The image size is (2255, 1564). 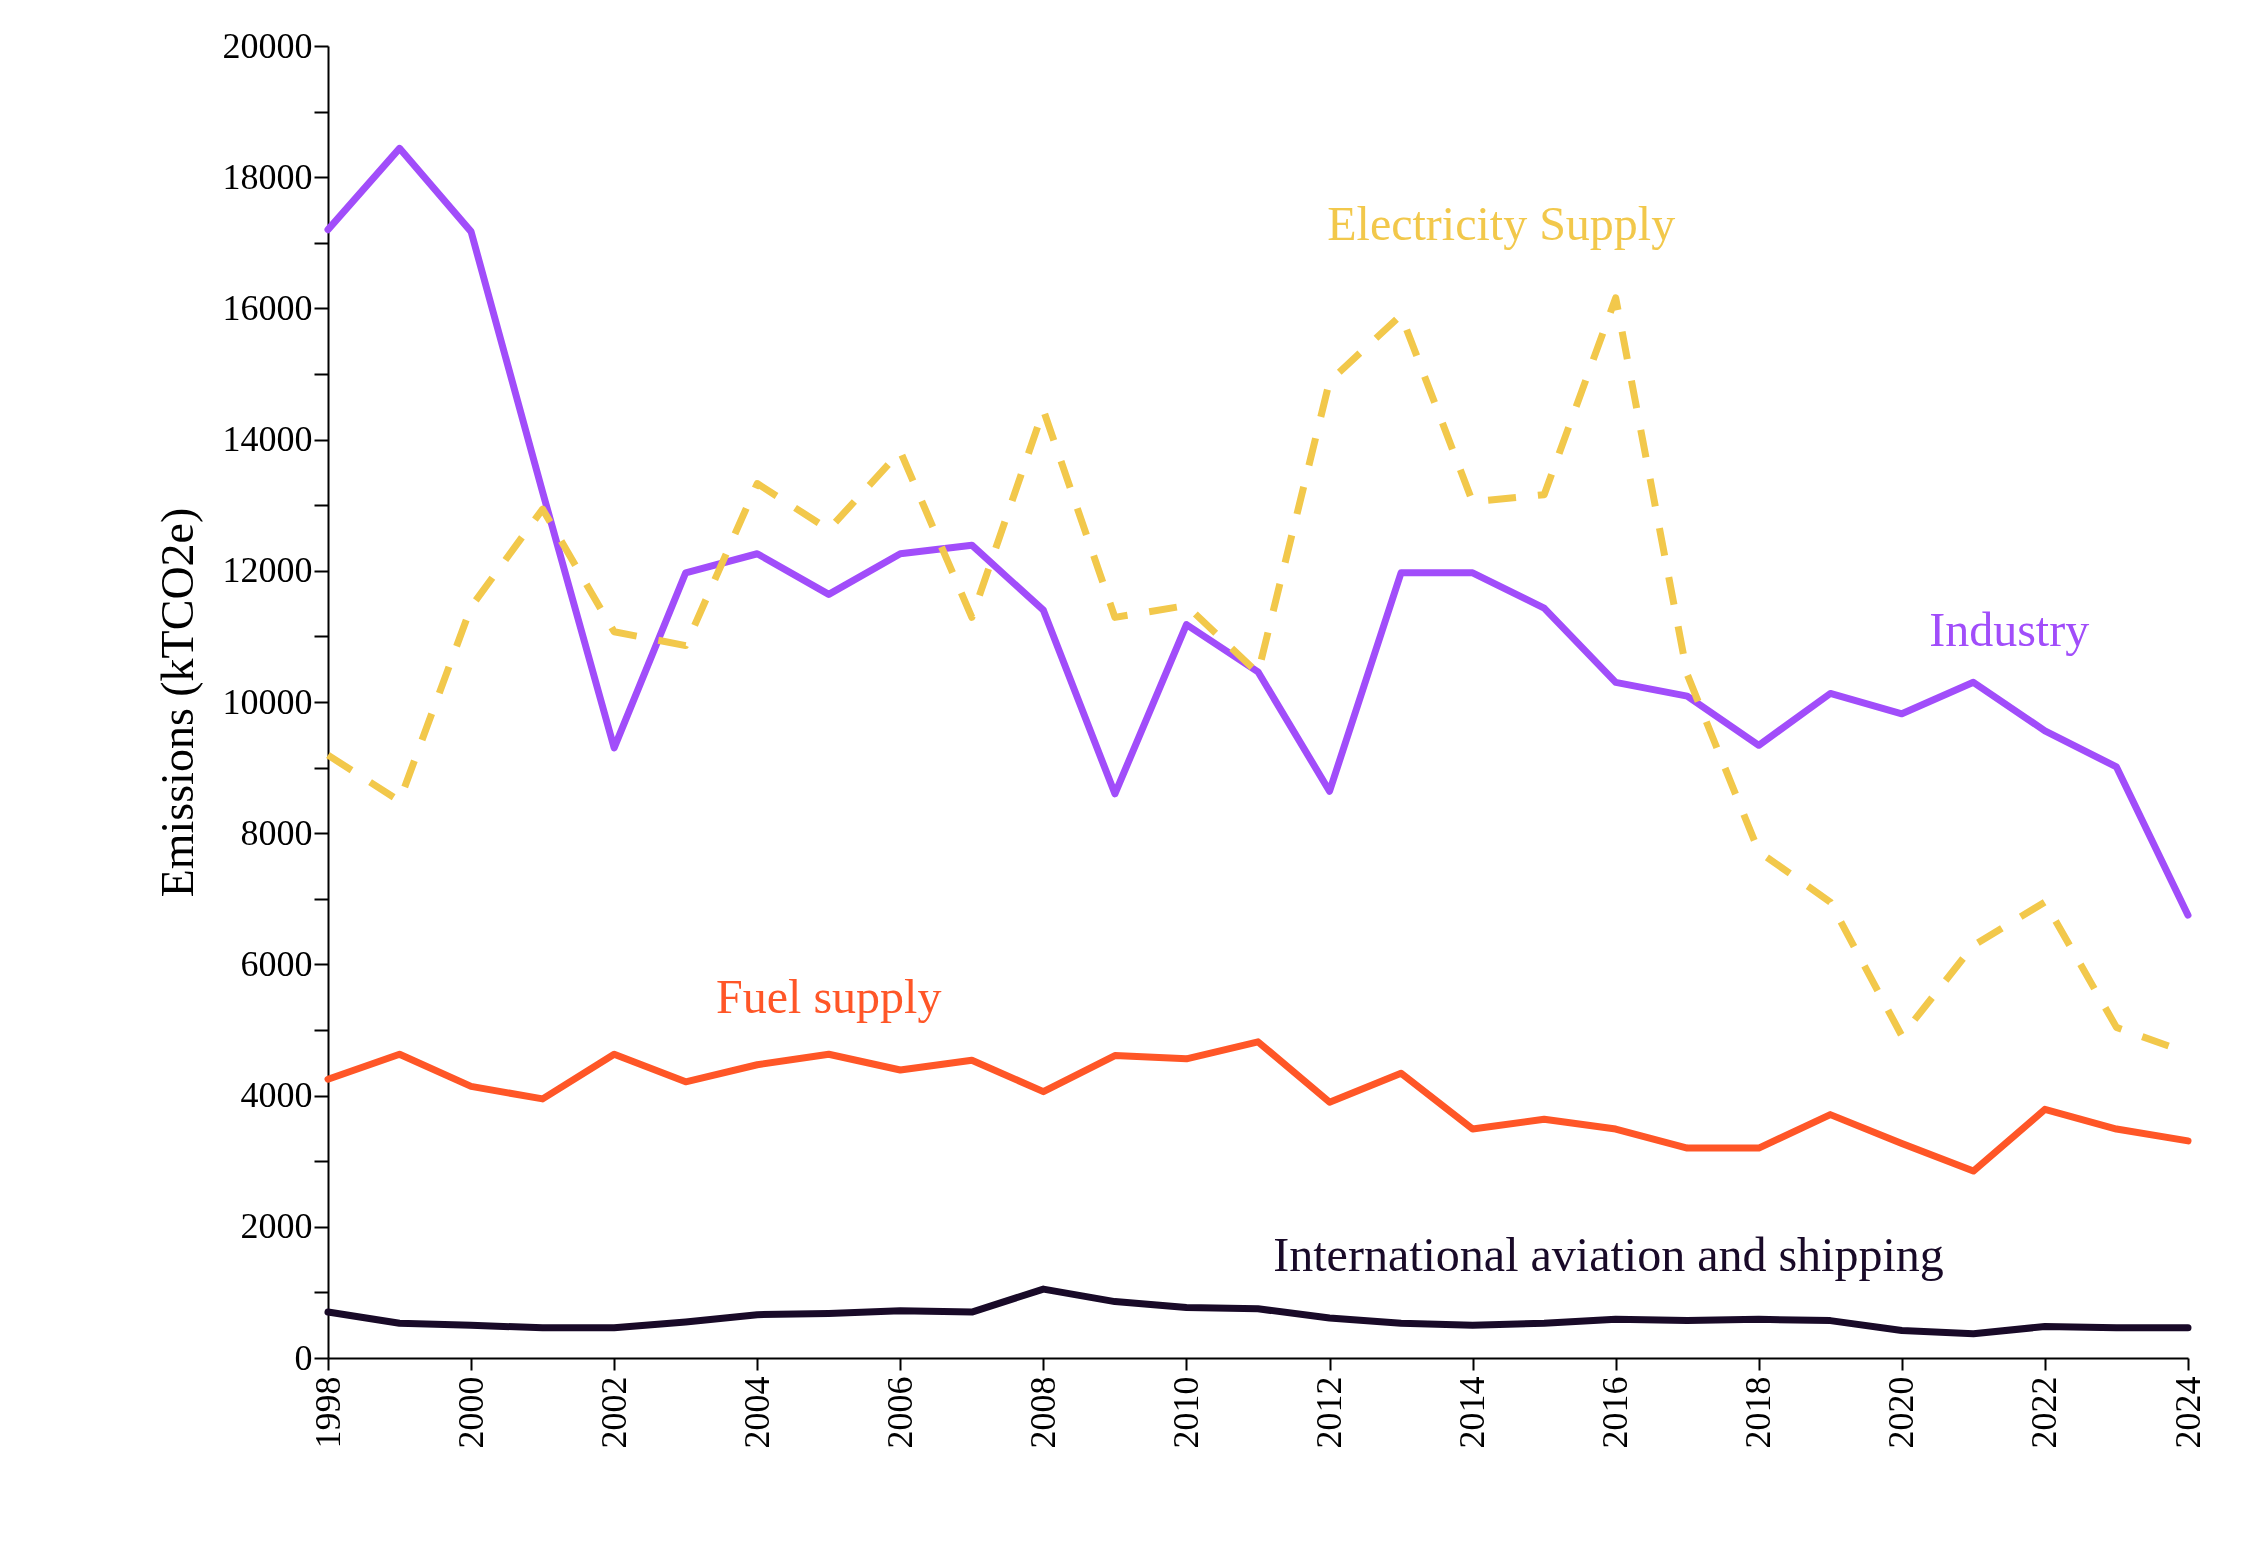 What do you see at coordinates (303, 1357) in the screenshot?
I see `y-tick-label: 0` at bounding box center [303, 1357].